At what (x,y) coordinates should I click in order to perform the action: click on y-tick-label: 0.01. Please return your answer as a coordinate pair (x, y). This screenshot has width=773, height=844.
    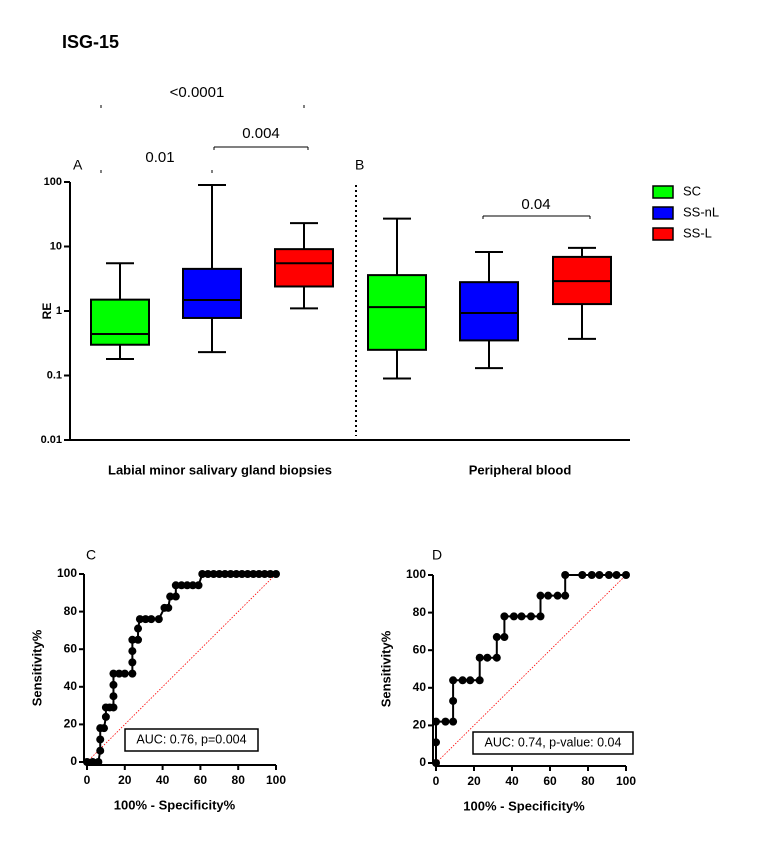
    Looking at the image, I should click on (51, 440).